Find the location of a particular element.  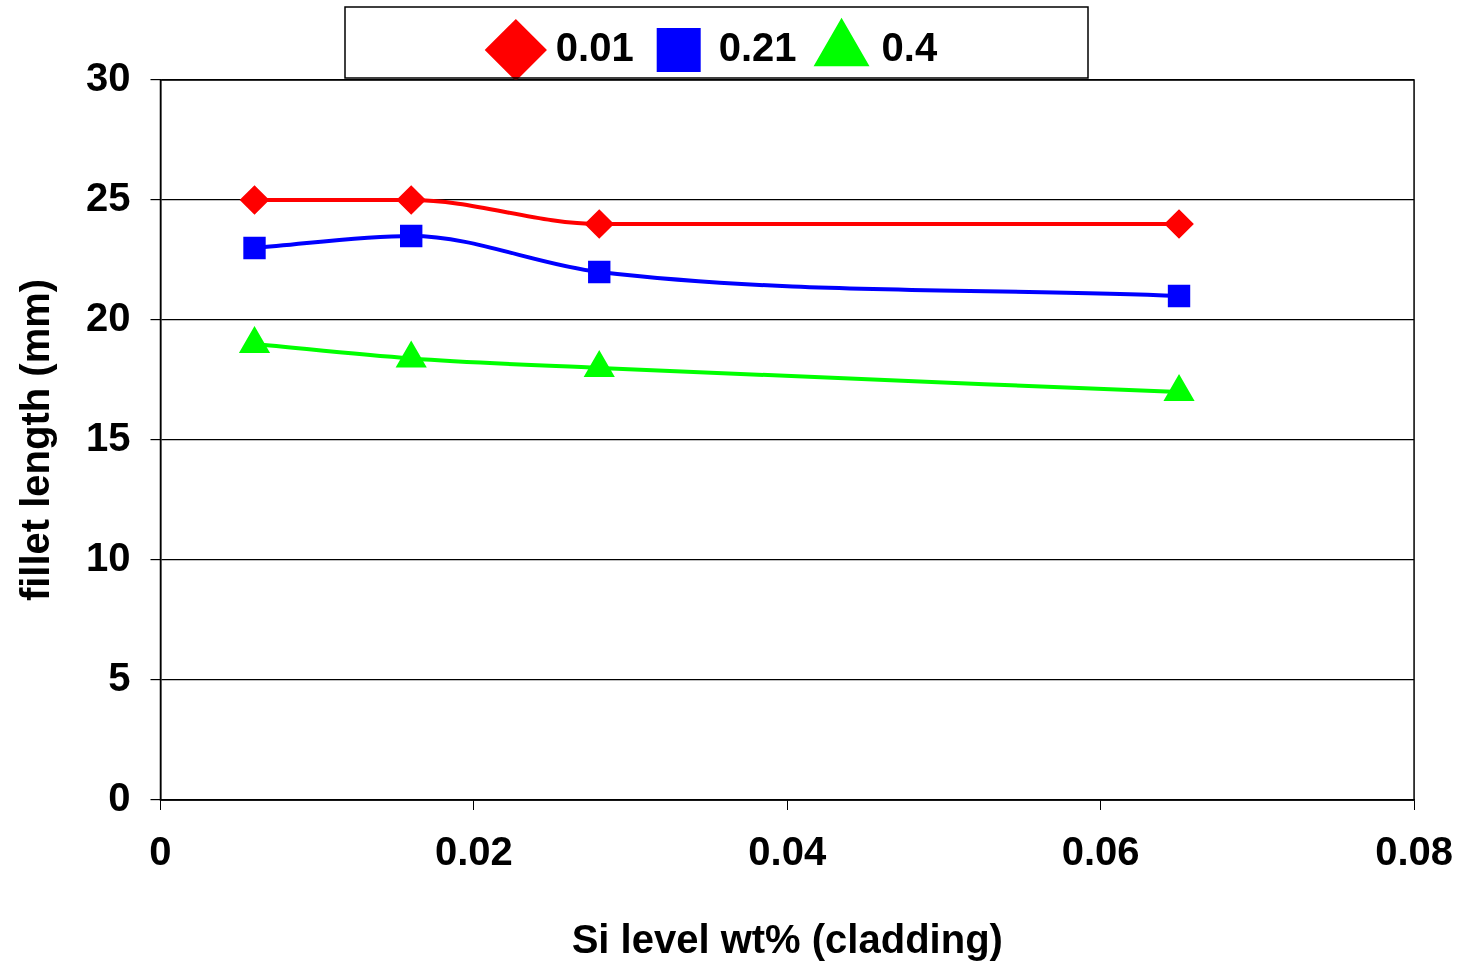

x-tick-label: 0.04 is located at coordinates (787, 851).